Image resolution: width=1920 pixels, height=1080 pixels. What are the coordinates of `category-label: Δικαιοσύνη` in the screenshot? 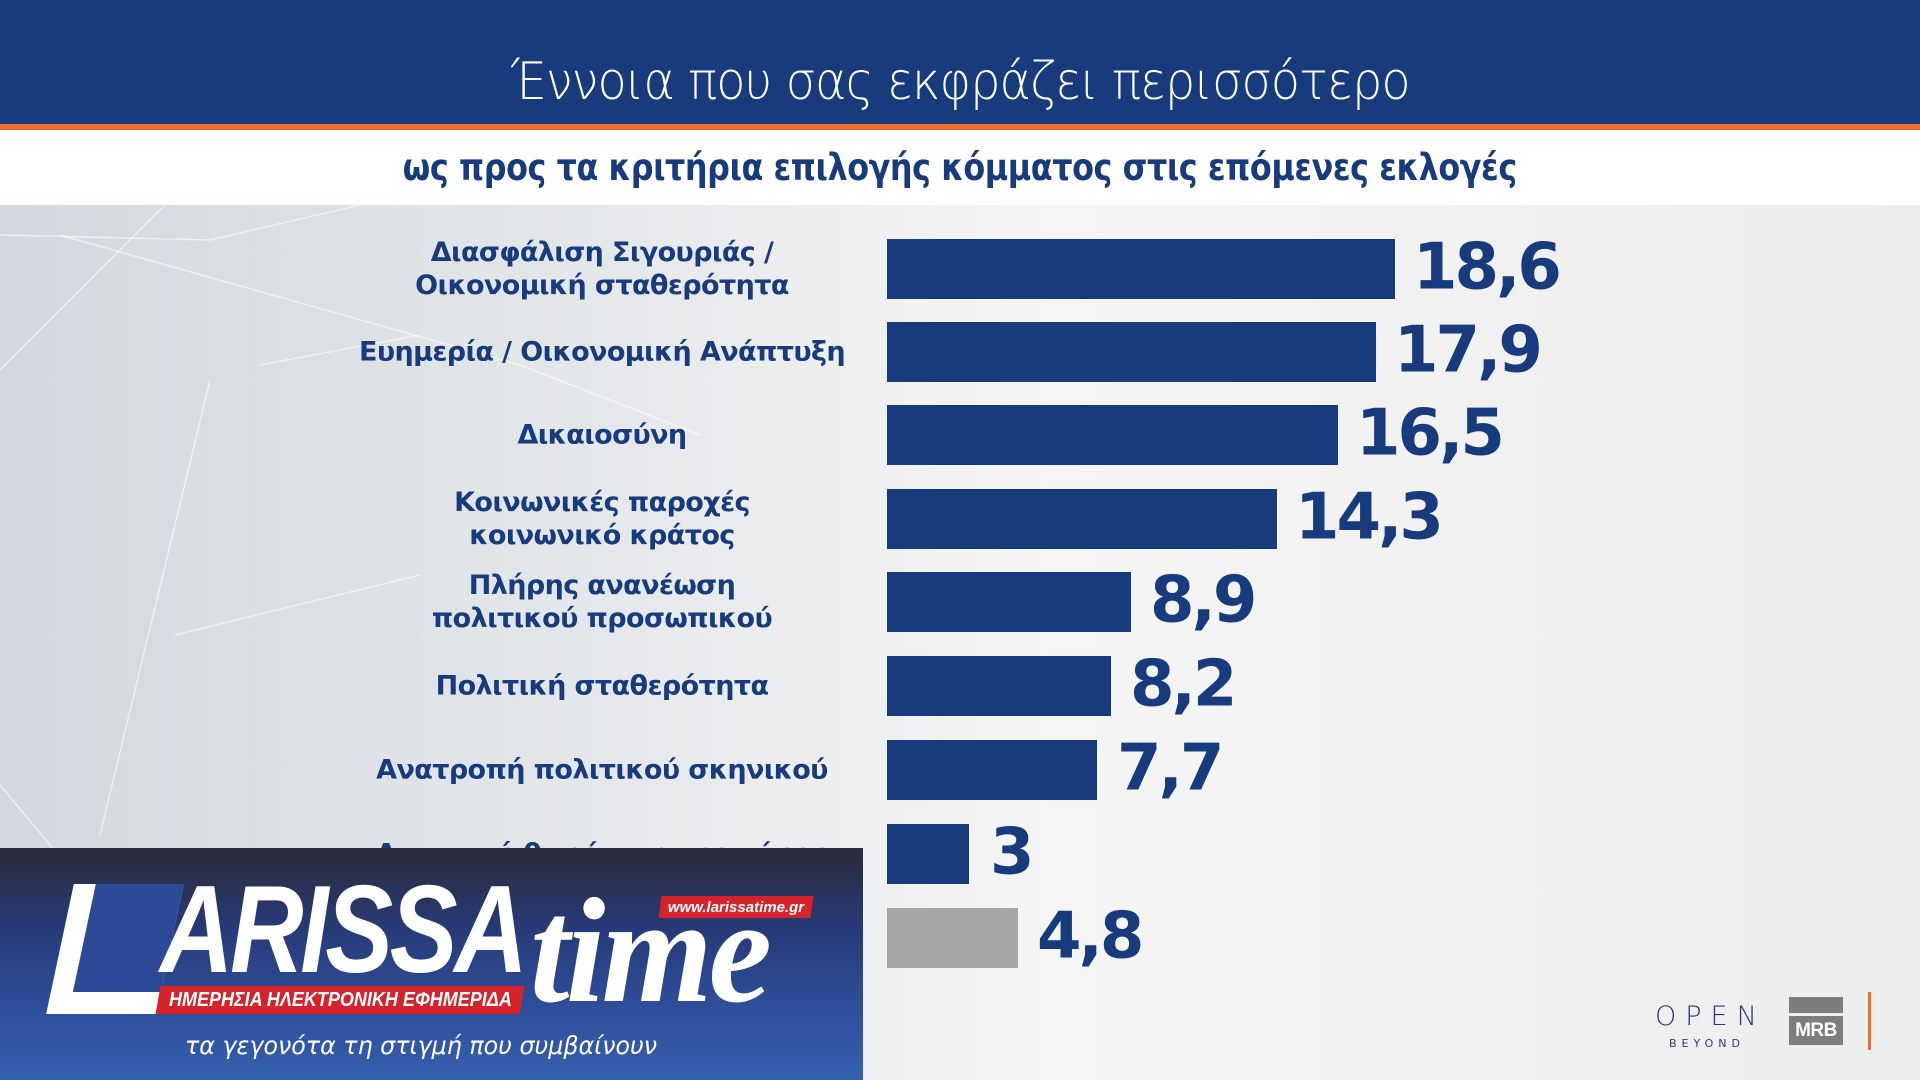 It's located at (602, 435).